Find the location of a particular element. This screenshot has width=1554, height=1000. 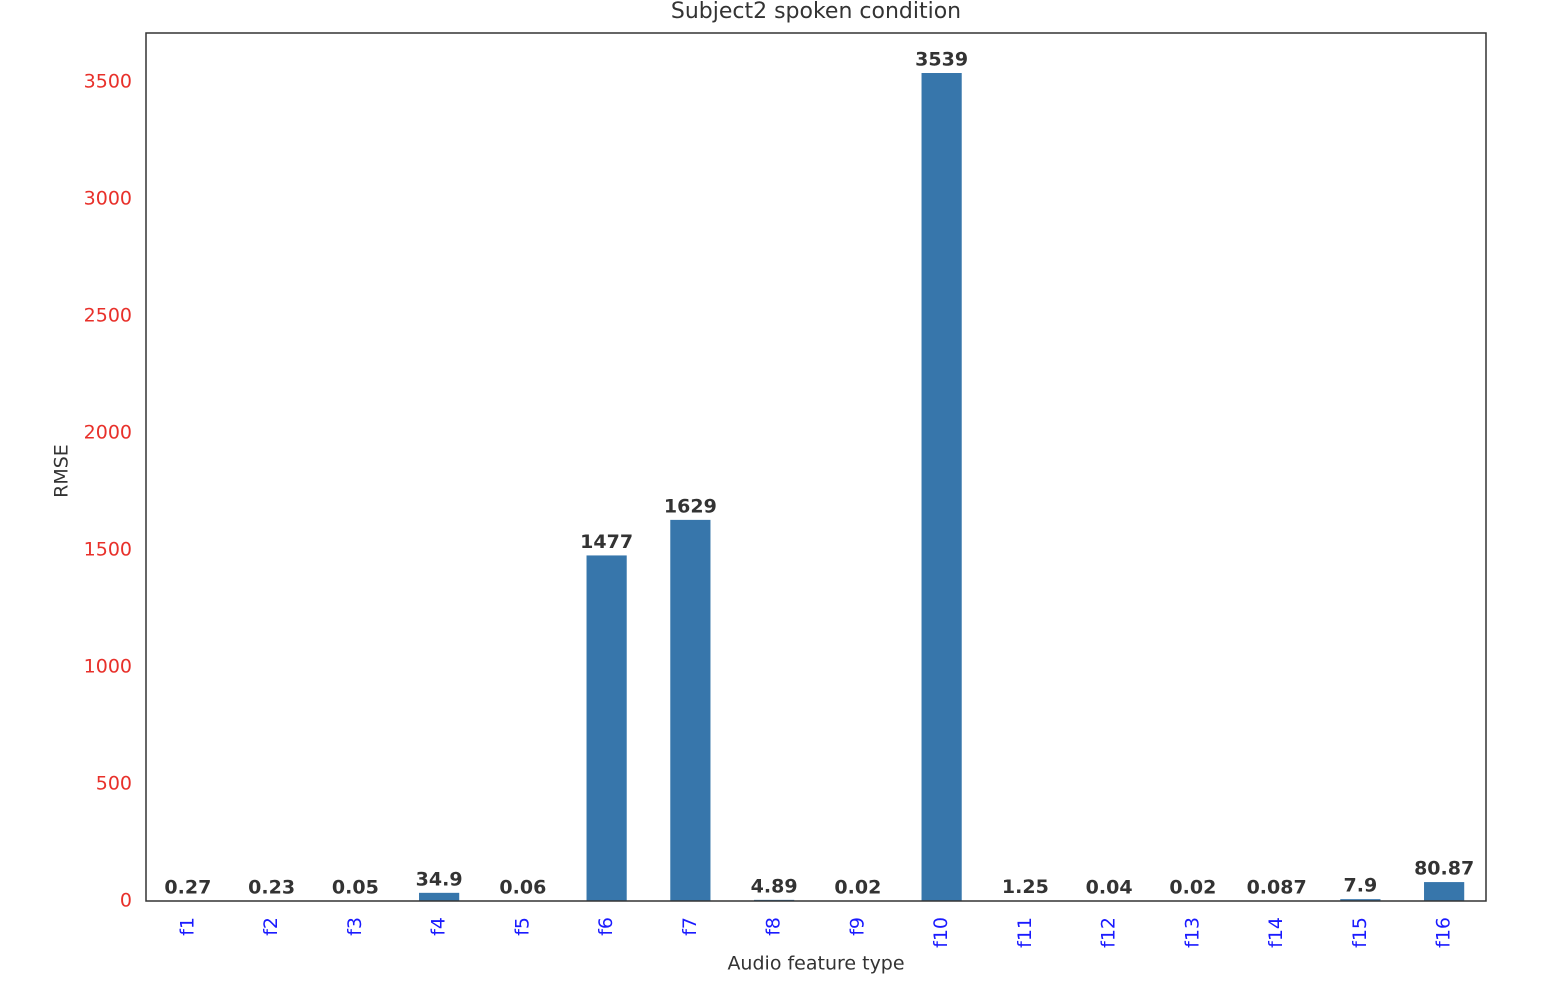

y-tick-label: 3500 is located at coordinates (108, 82).